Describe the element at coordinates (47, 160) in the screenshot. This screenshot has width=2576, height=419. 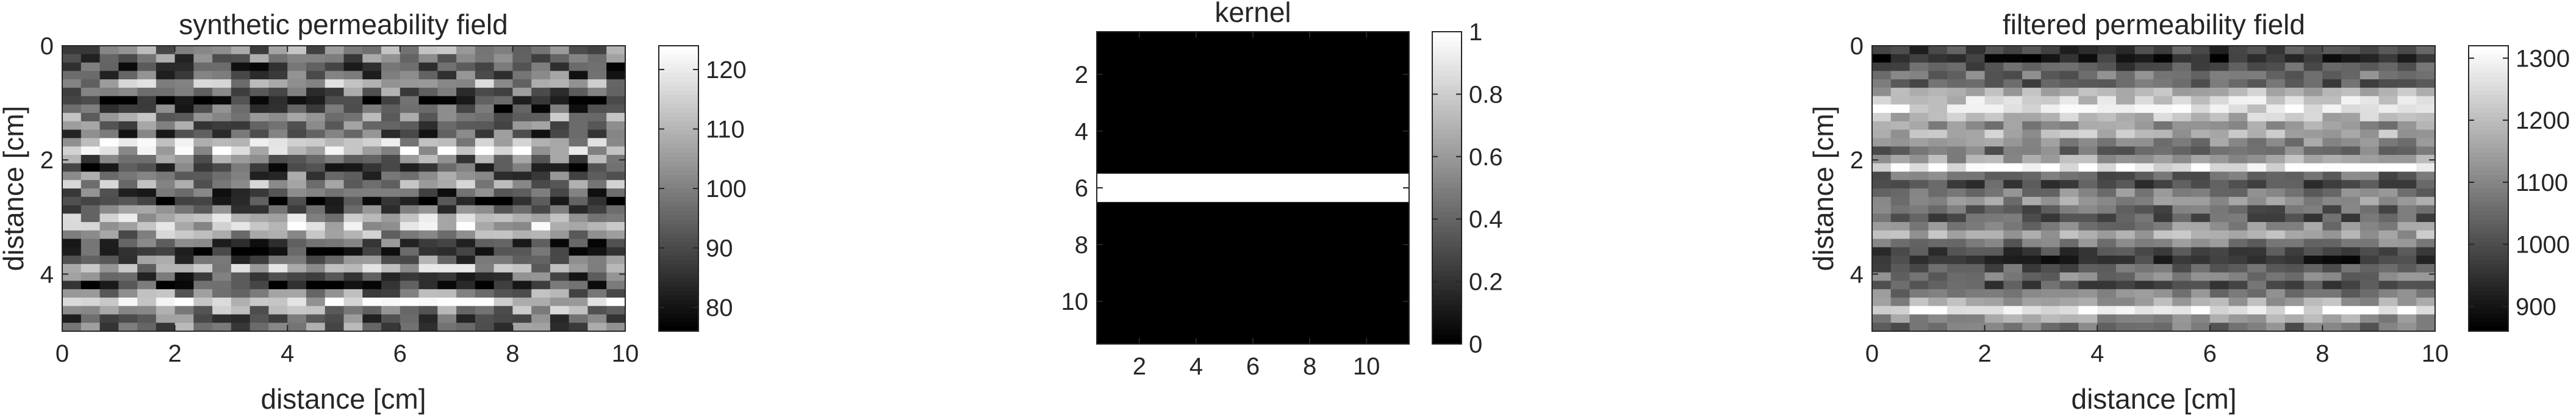
I see `y-tick-label: 2` at that location.